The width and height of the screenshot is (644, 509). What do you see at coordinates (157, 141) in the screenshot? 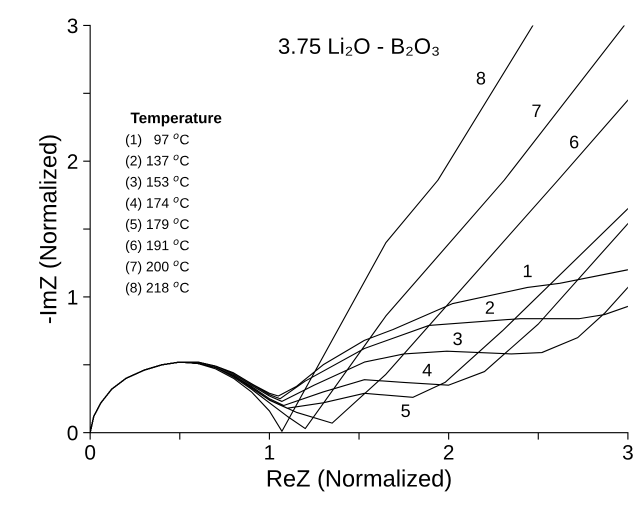
I see `annotation: (1) 97 $^{o}$C` at bounding box center [157, 141].